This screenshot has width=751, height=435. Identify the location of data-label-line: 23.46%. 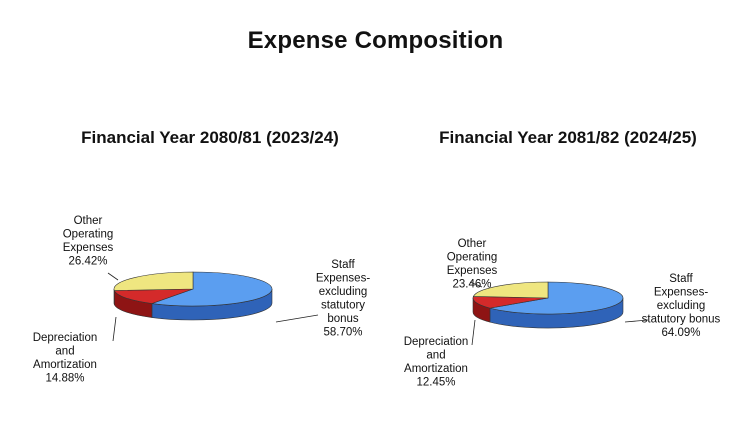
(471, 285).